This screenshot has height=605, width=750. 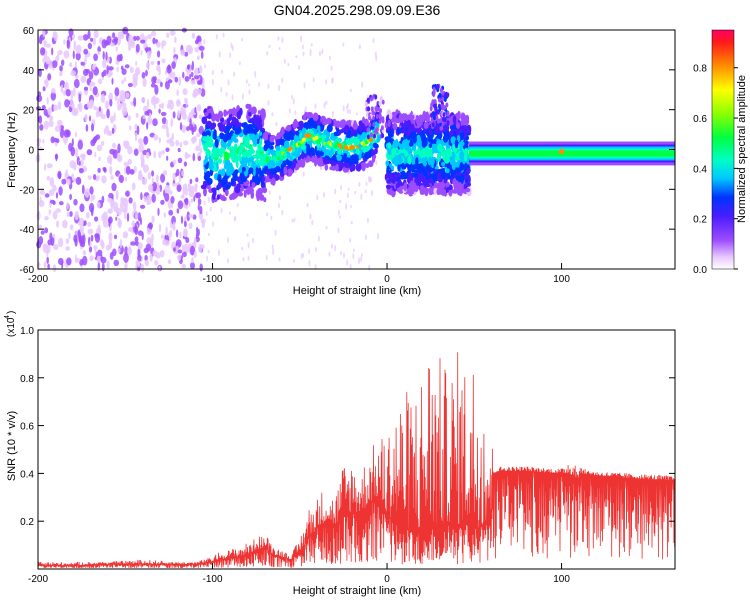 What do you see at coordinates (12, 150) in the screenshot?
I see `spectrogram-y-label: Frequency (Hz)` at bounding box center [12, 150].